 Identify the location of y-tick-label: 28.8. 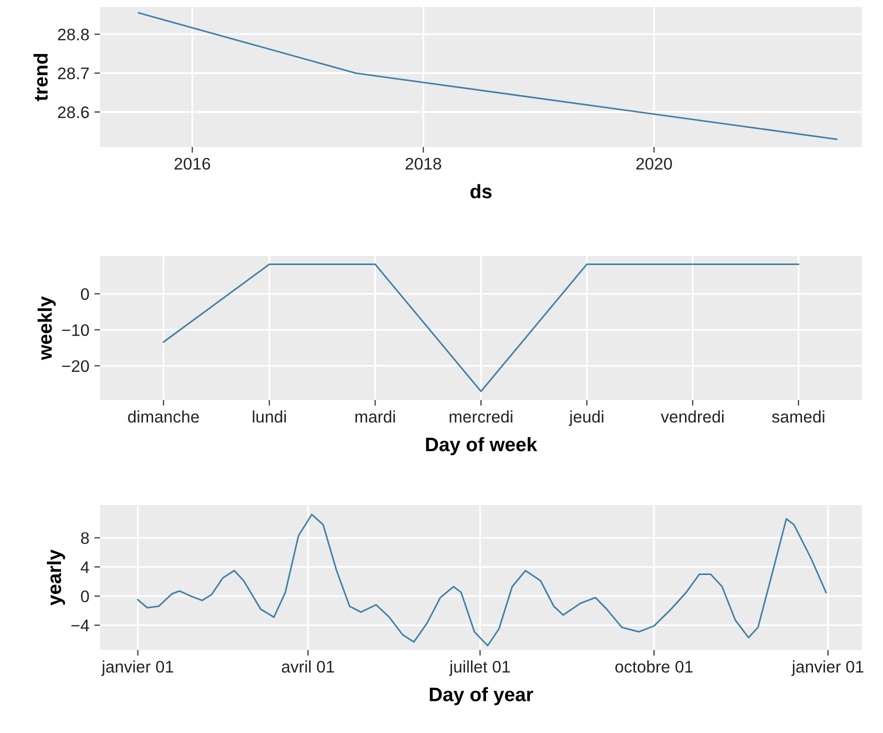
(73, 34).